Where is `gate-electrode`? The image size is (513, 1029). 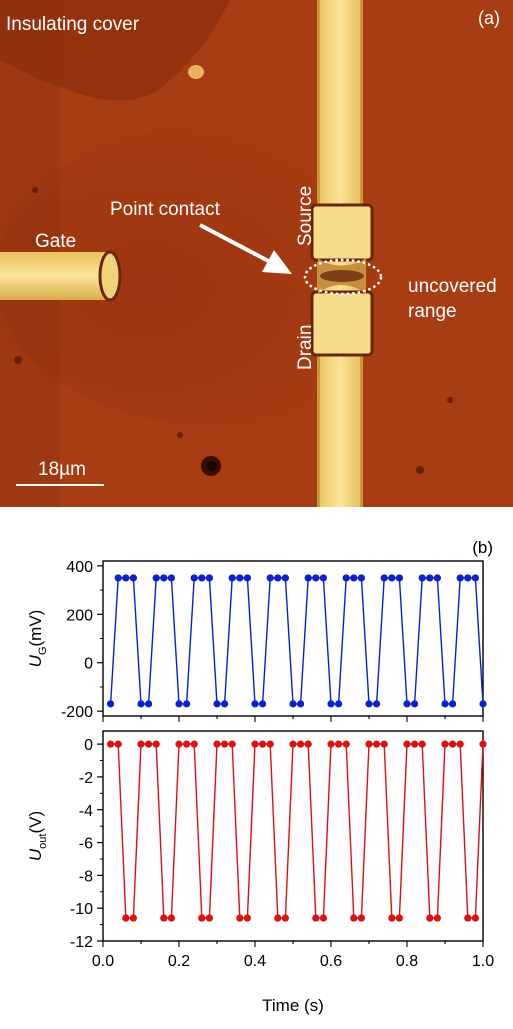
gate-electrode is located at coordinates (55, 276).